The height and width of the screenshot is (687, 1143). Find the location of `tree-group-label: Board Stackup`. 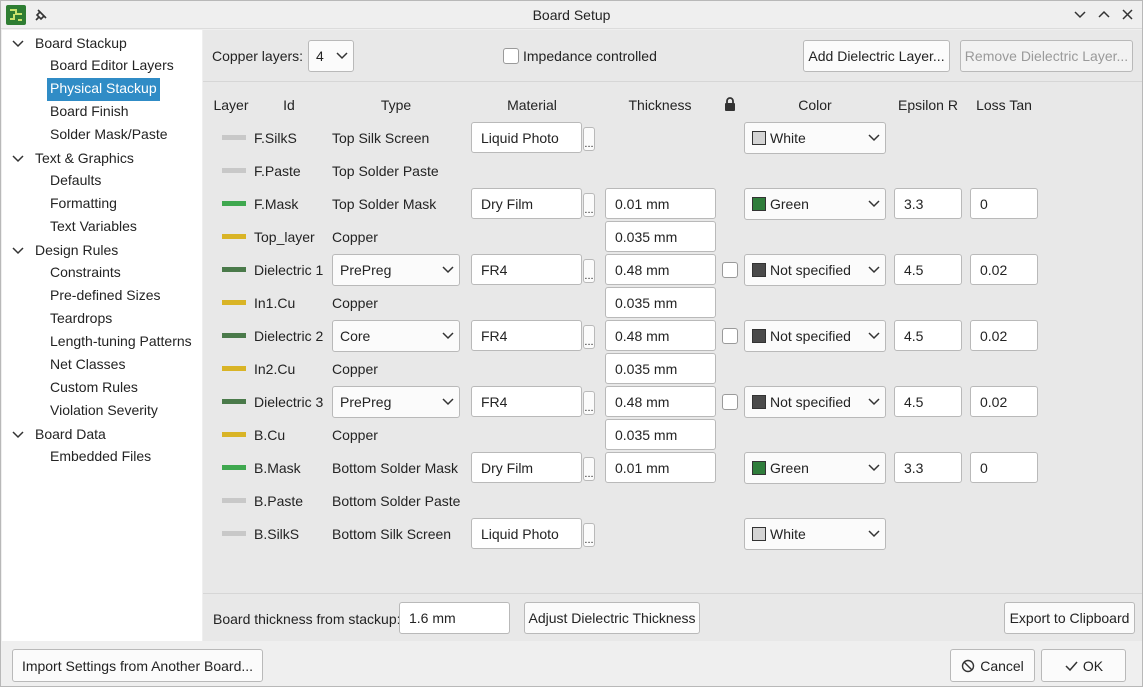

tree-group-label: Board Stackup is located at coordinates (81, 43).